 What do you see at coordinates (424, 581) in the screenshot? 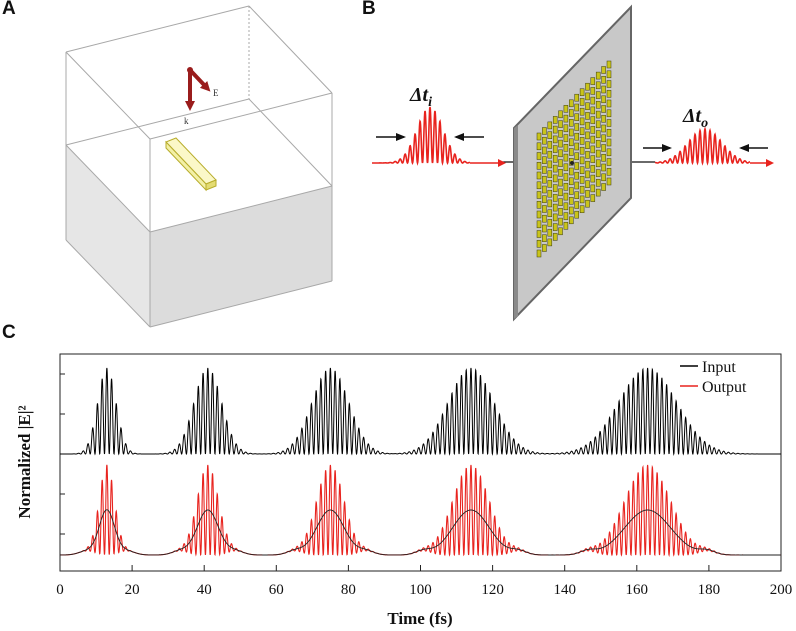
I see `x-axis: 0 20 40 60 80 100 120 140 160 180 200` at bounding box center [424, 581].